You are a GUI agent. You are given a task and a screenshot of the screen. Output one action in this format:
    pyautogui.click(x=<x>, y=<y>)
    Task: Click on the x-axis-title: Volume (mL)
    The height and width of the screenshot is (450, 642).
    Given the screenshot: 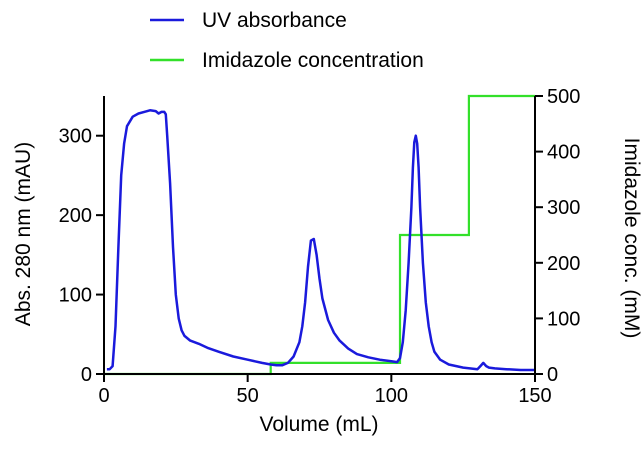 What is the action you would take?
    pyautogui.click(x=318, y=424)
    